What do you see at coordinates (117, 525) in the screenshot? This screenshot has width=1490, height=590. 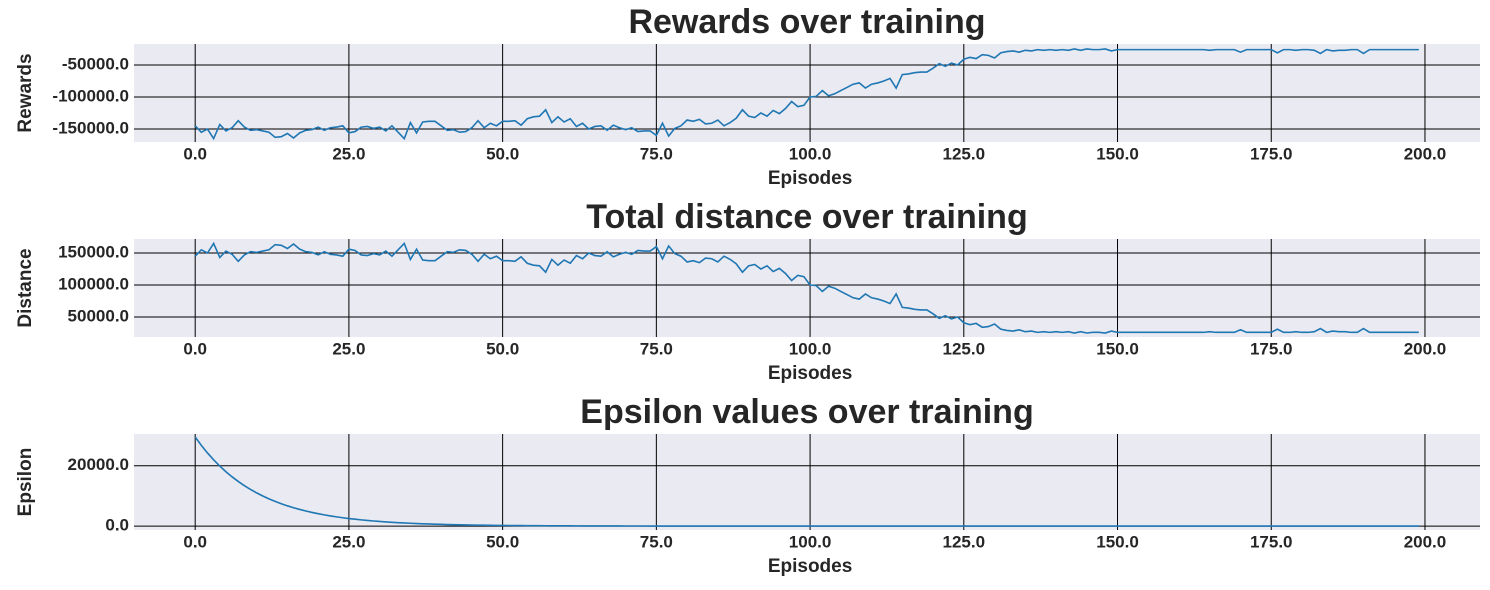 I see `y-tick-label: 0.0` at bounding box center [117, 525].